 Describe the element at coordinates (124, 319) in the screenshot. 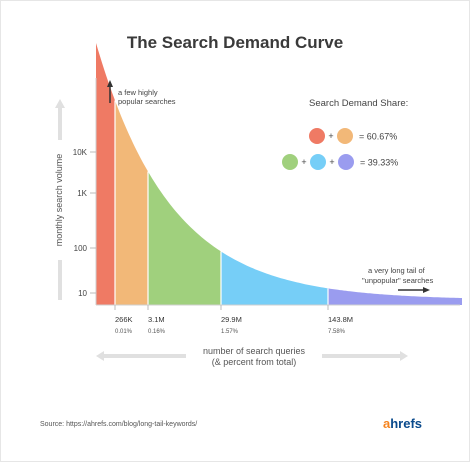

I see `x-tick-label: 266K` at that location.